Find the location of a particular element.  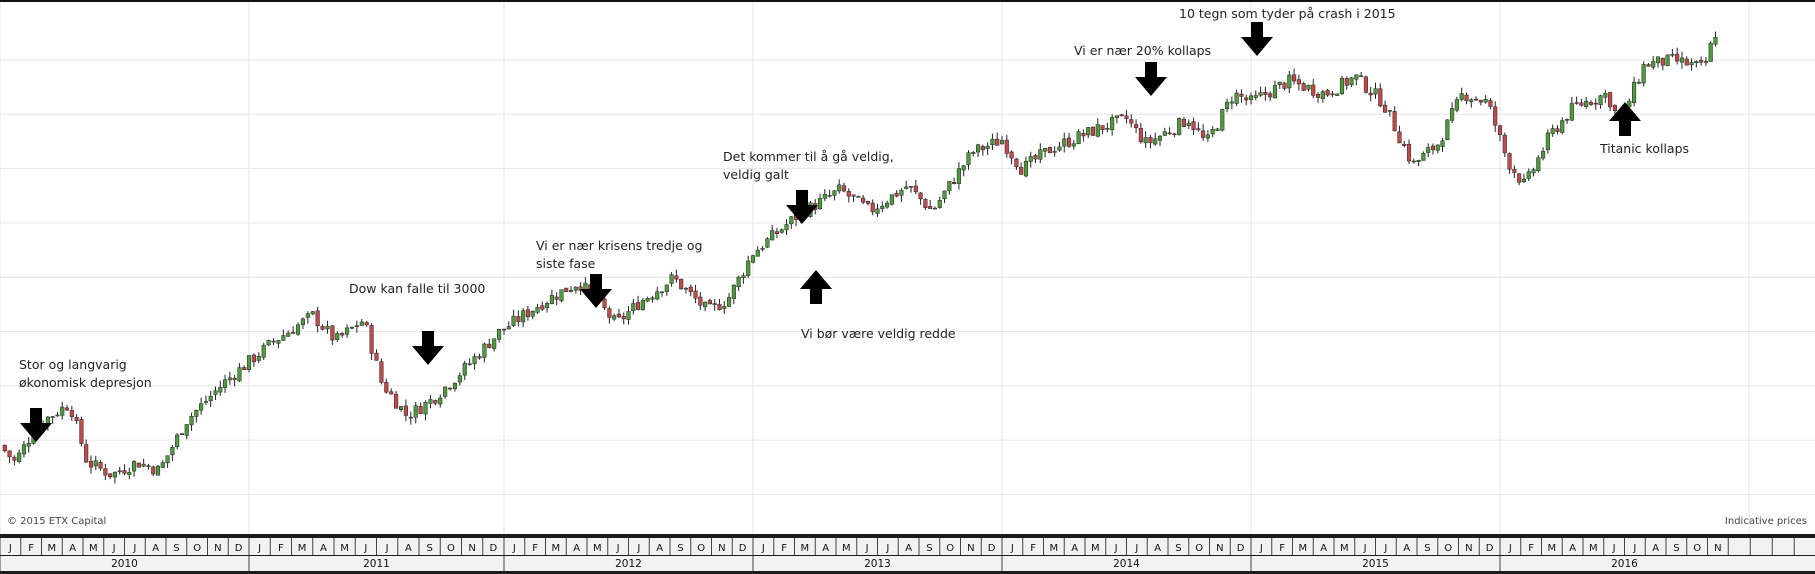

month-tick-label: S is located at coordinates (176, 548).